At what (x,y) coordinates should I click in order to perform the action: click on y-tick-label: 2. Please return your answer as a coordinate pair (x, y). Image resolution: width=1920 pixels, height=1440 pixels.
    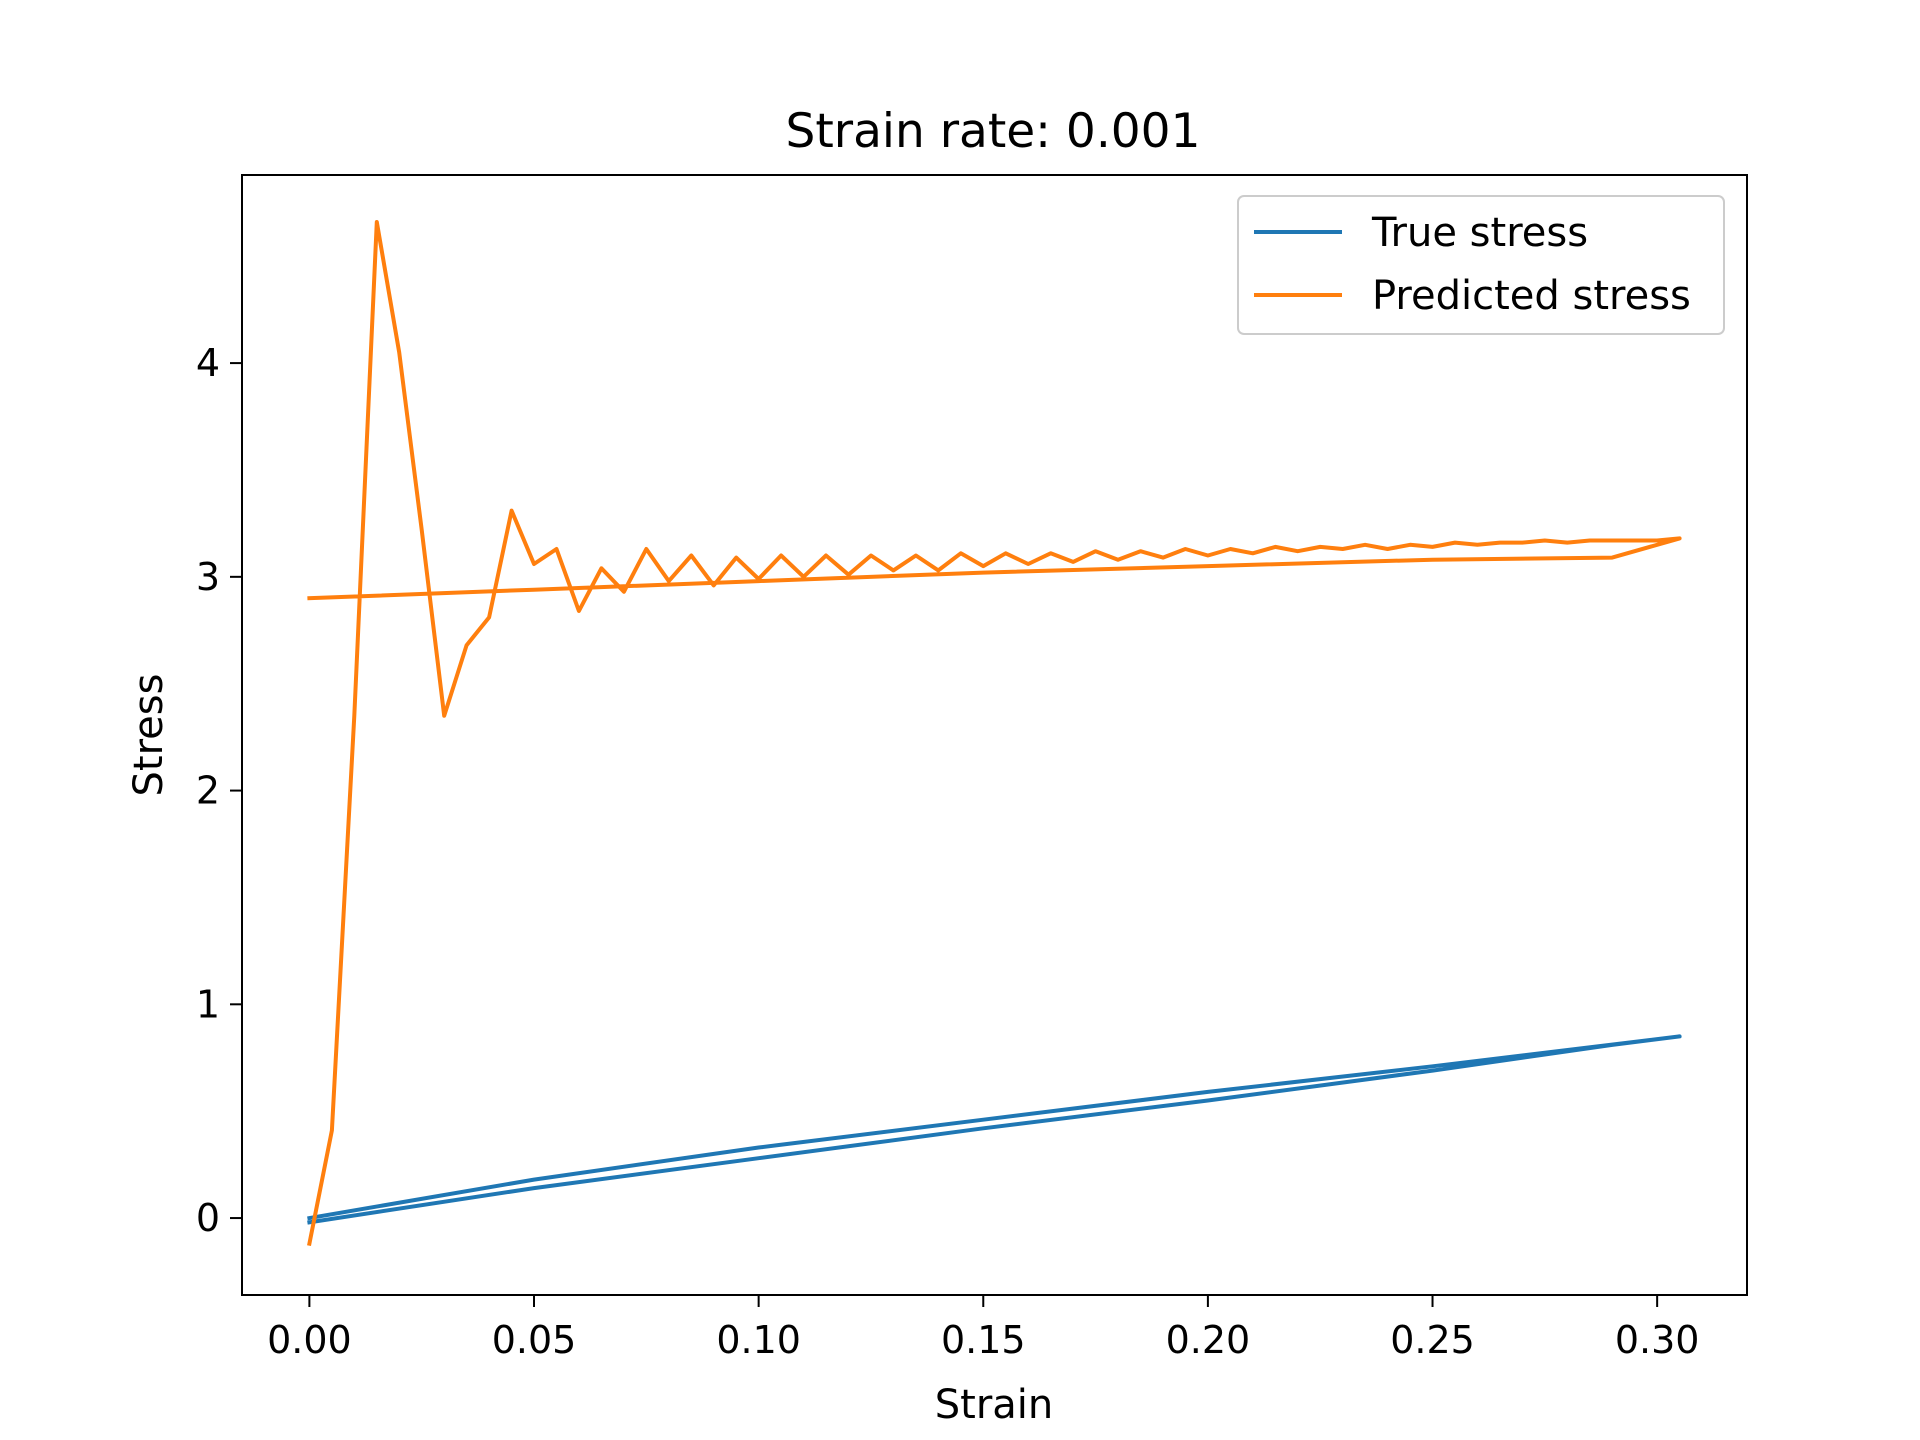
    Looking at the image, I should click on (208, 791).